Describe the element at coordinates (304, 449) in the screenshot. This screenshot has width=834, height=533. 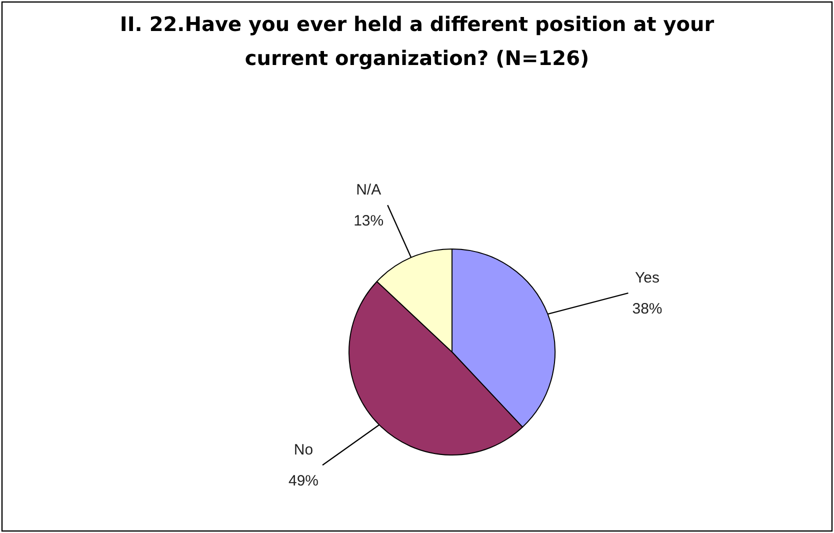
I see `slice-label: No` at that location.